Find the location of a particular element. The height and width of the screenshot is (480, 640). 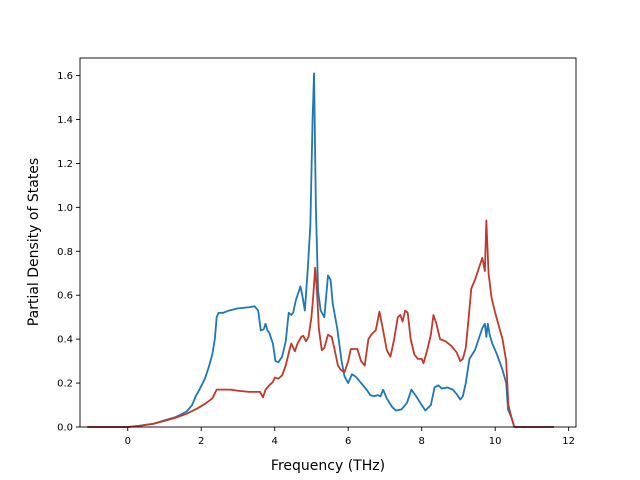

y-axis-label: Partial Density of States is located at coordinates (34, 242).